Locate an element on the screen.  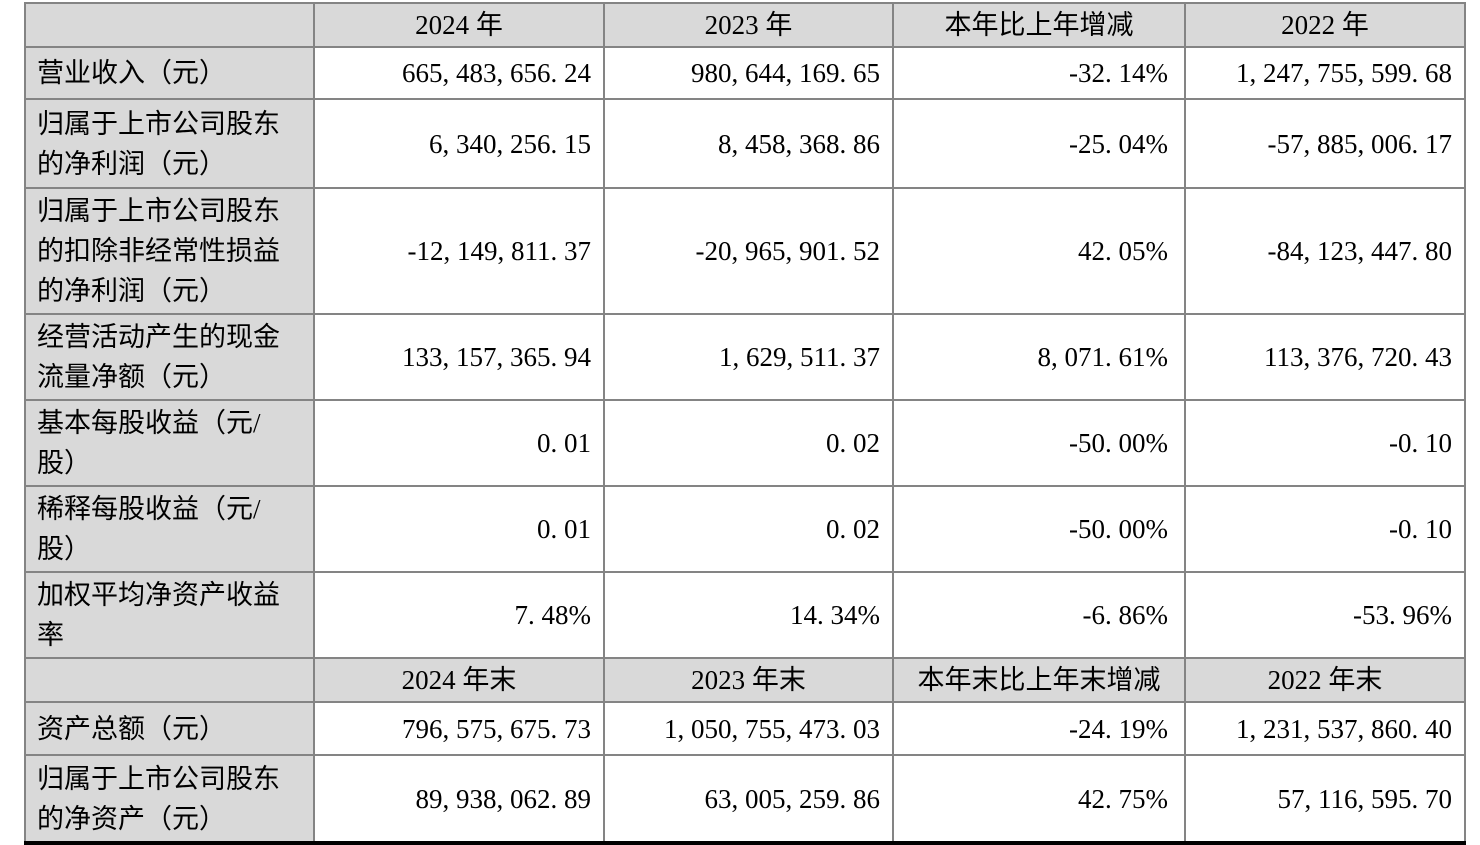
value-change: 42. 05% is located at coordinates (1039, 251).